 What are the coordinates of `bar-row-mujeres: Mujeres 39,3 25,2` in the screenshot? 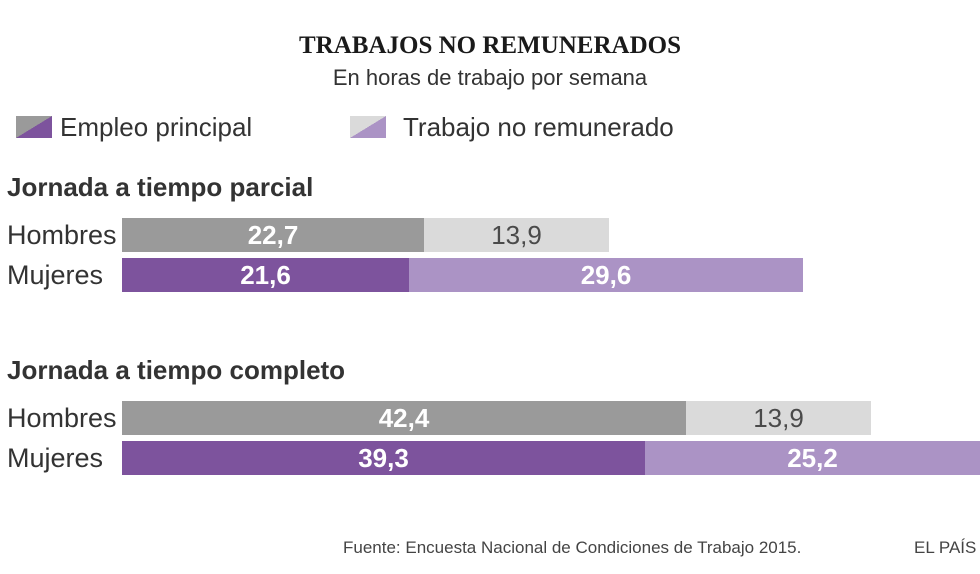 It's located at (490, 458).